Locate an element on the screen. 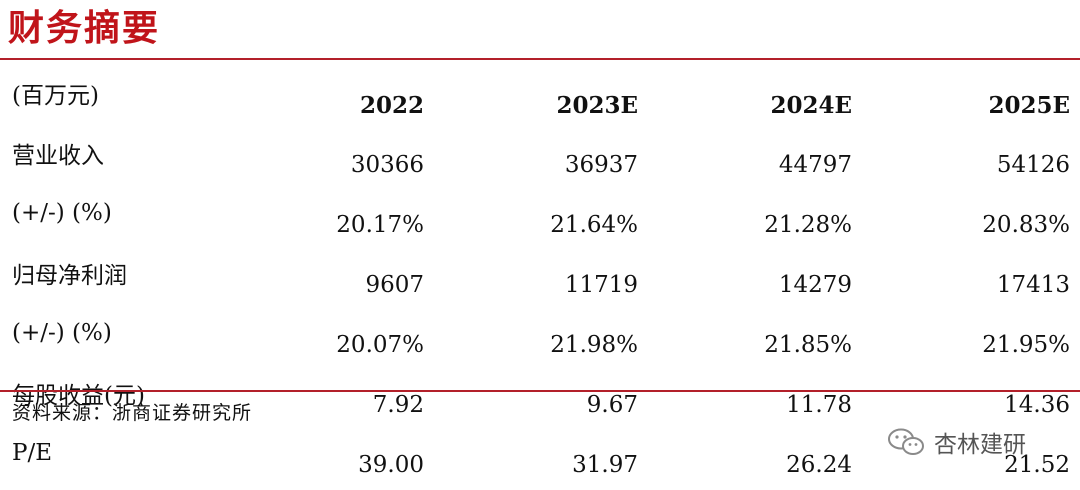 The width and height of the screenshot is (1080, 490). table-cell: 44797 is located at coordinates (815, 165).